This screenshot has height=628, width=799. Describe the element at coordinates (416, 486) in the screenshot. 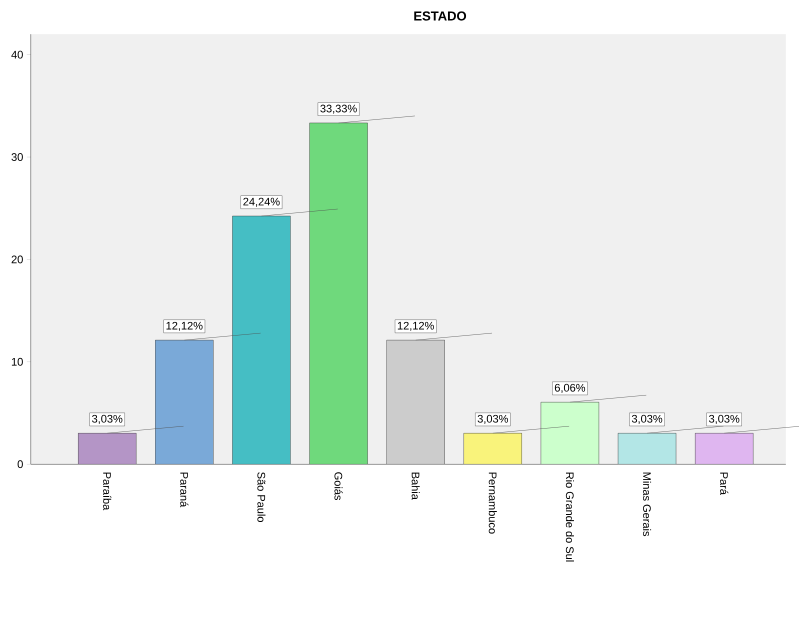

I see `x-tick-label: Bahia` at that location.